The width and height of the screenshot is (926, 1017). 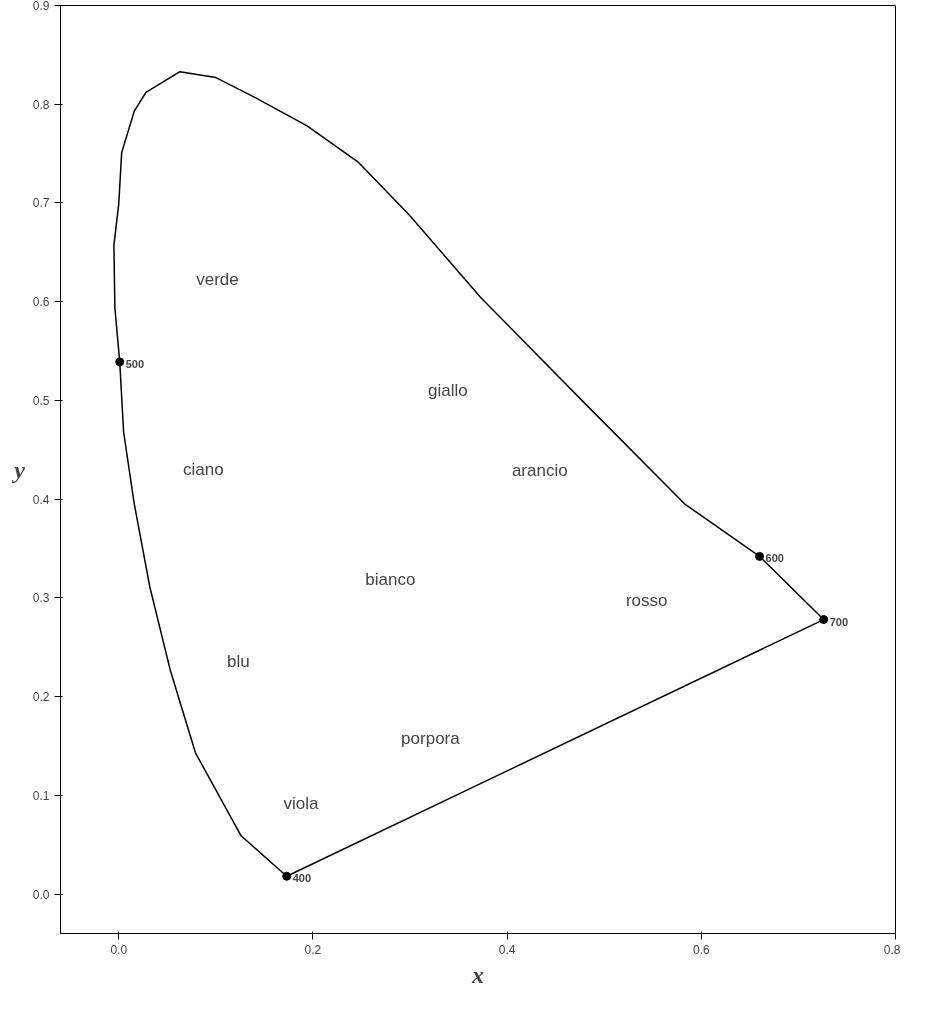 I want to click on y-tick-label: 0.2, so click(x=41, y=697).